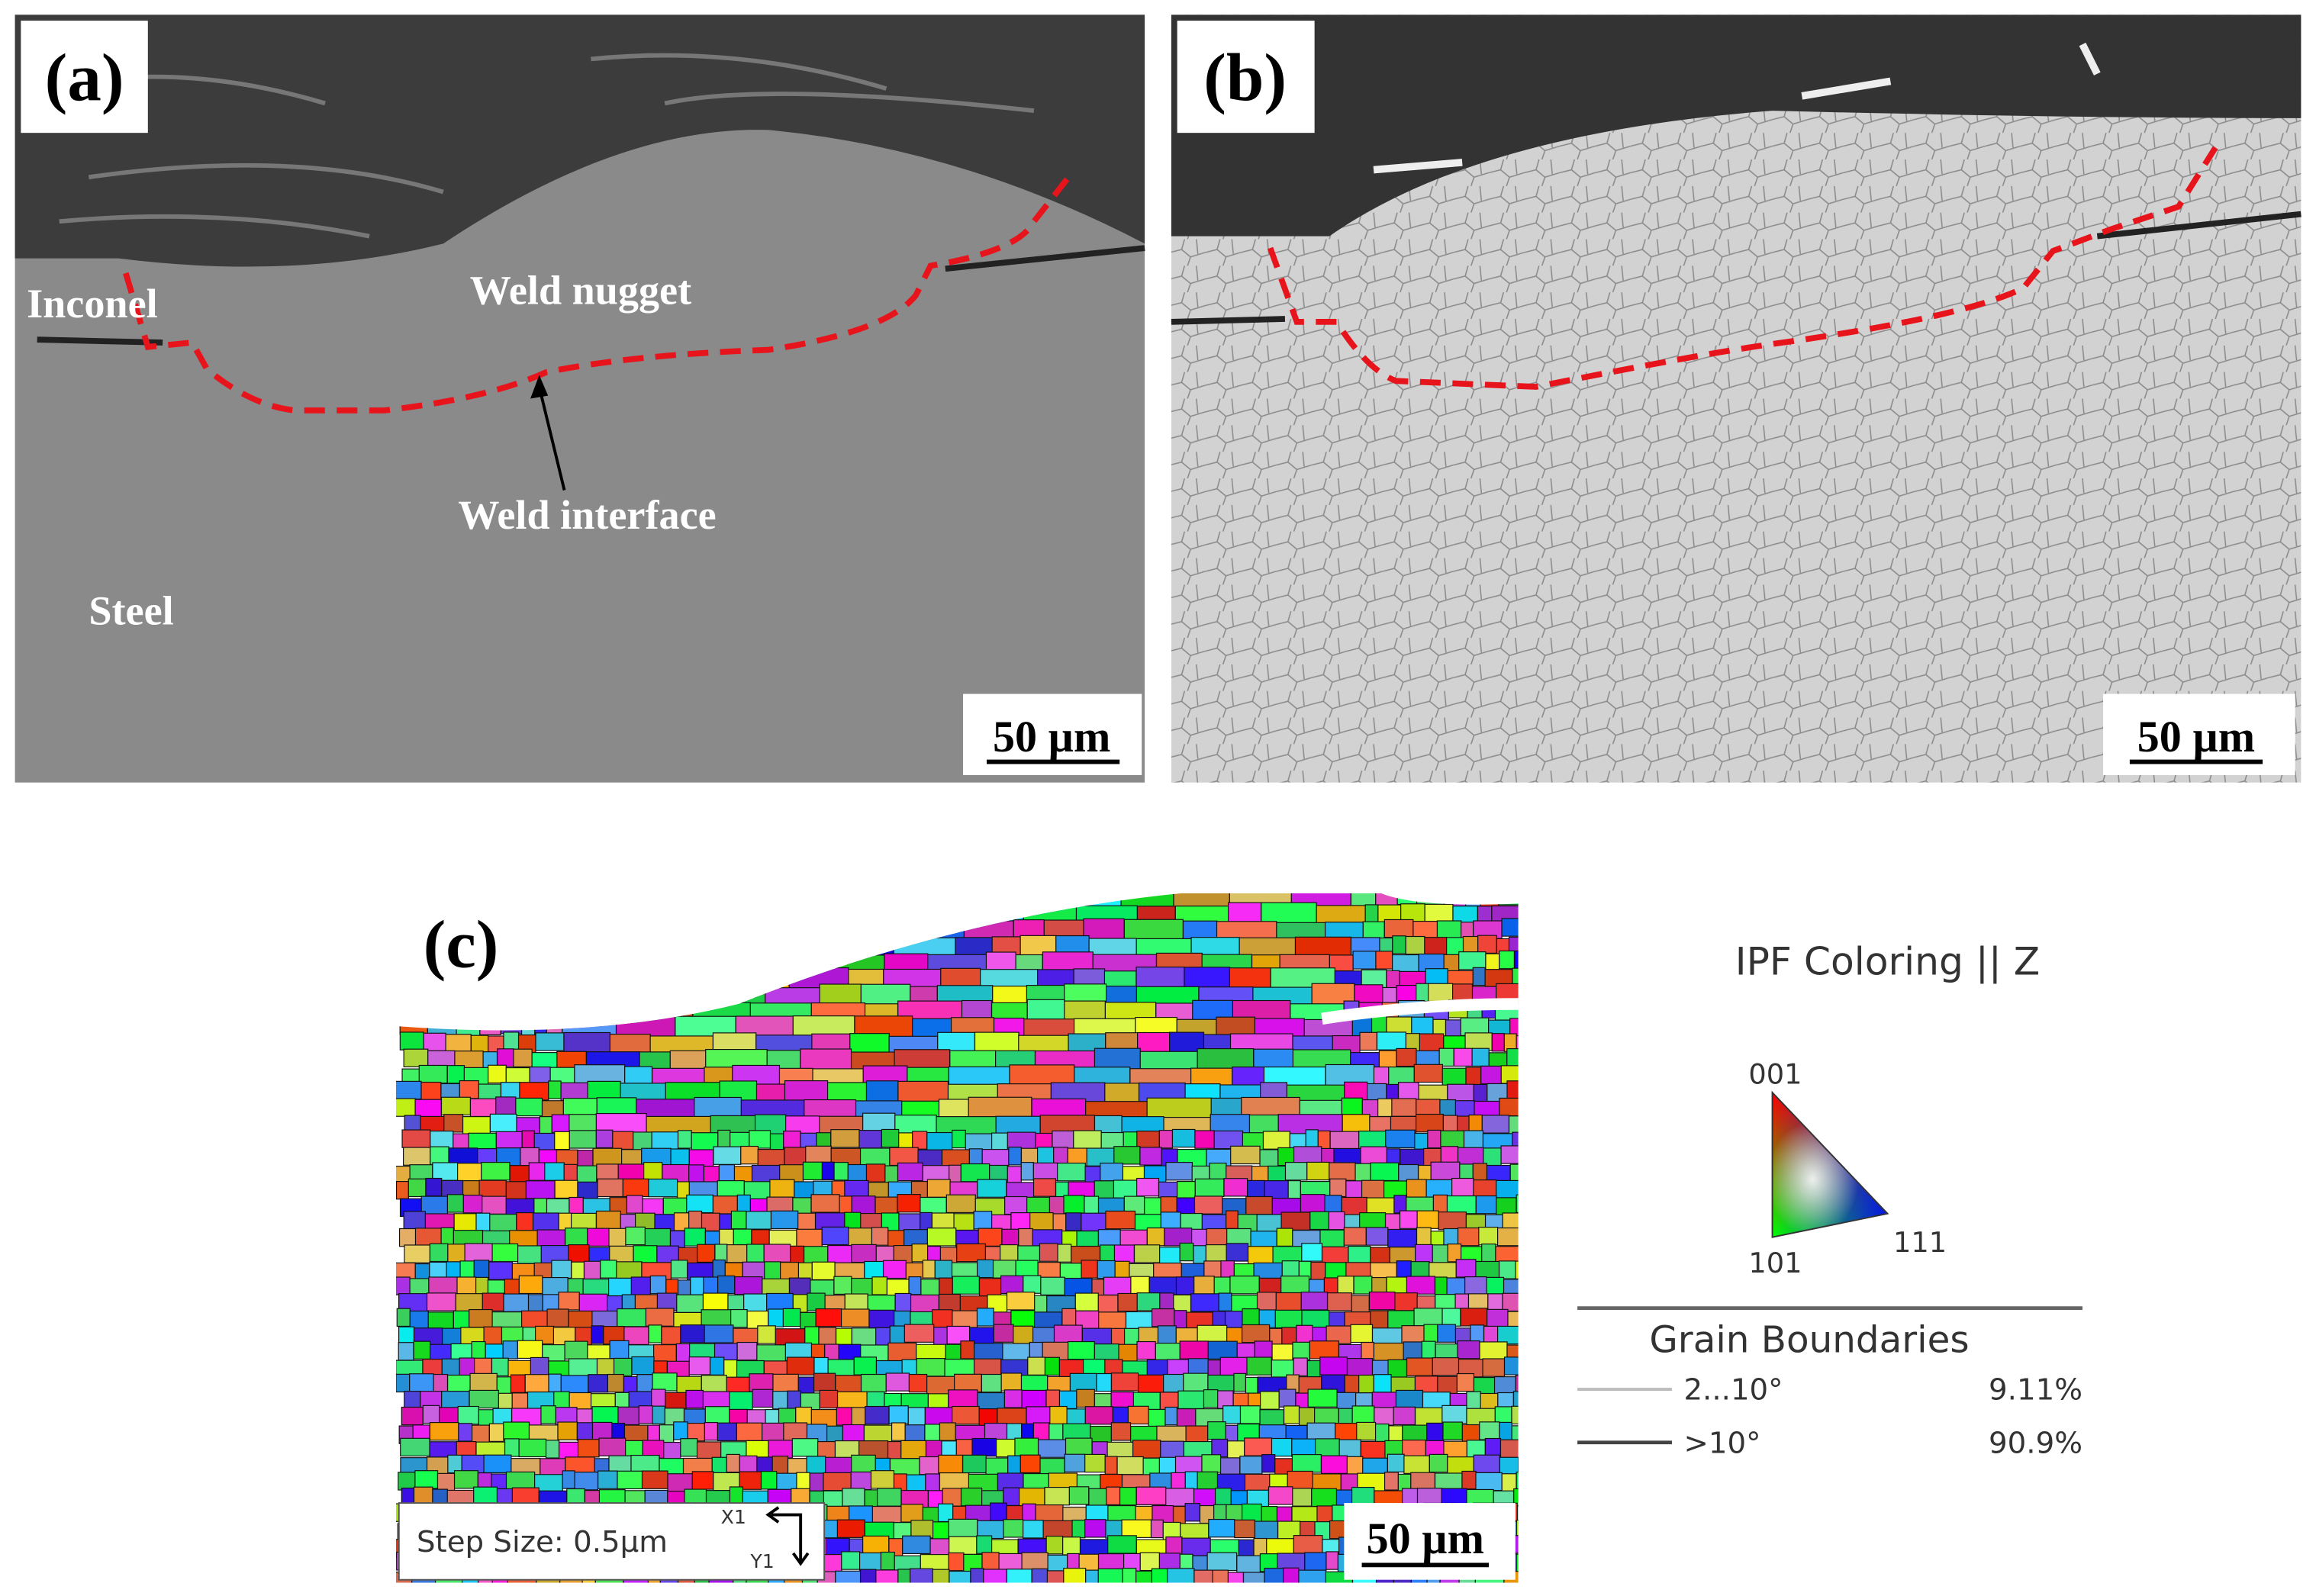  Describe the element at coordinates (1775, 1263) in the screenshot. I see `triangle-label: 101` at that location.